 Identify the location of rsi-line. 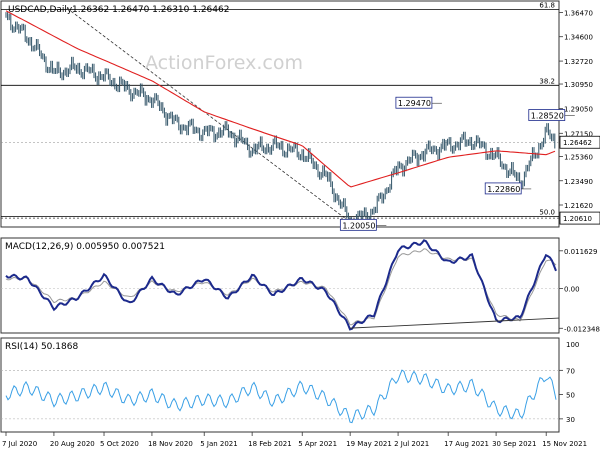
(281, 396).